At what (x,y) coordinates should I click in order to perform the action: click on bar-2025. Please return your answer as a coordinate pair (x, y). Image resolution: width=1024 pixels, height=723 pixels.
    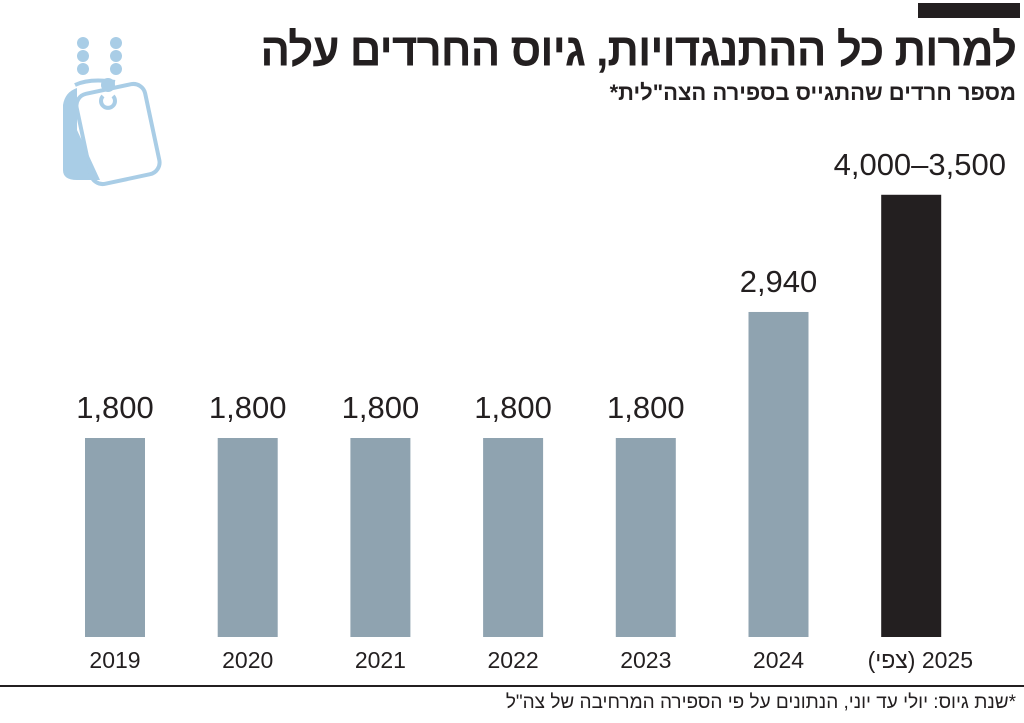
    Looking at the image, I should click on (911, 415).